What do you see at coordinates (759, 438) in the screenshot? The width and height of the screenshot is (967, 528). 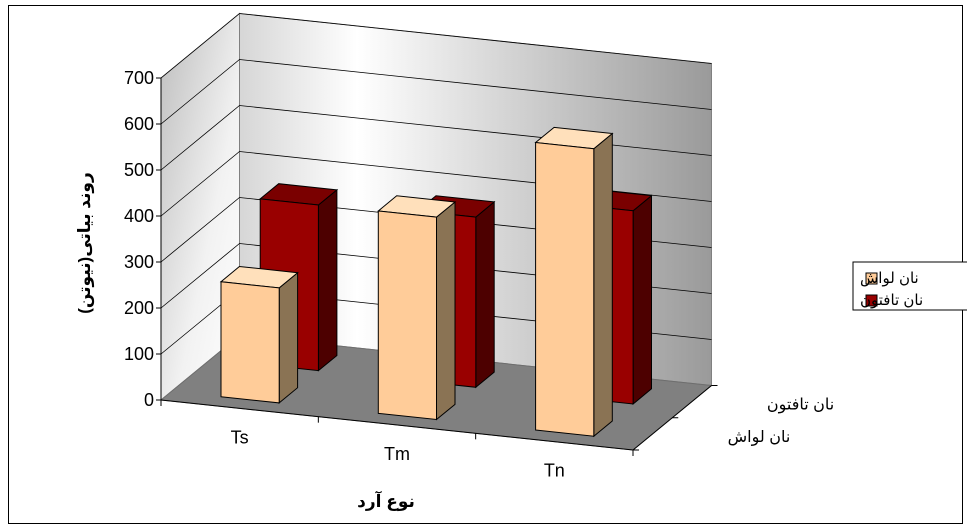 I see `depth-tick-label: نان لواش` at bounding box center [759, 438].